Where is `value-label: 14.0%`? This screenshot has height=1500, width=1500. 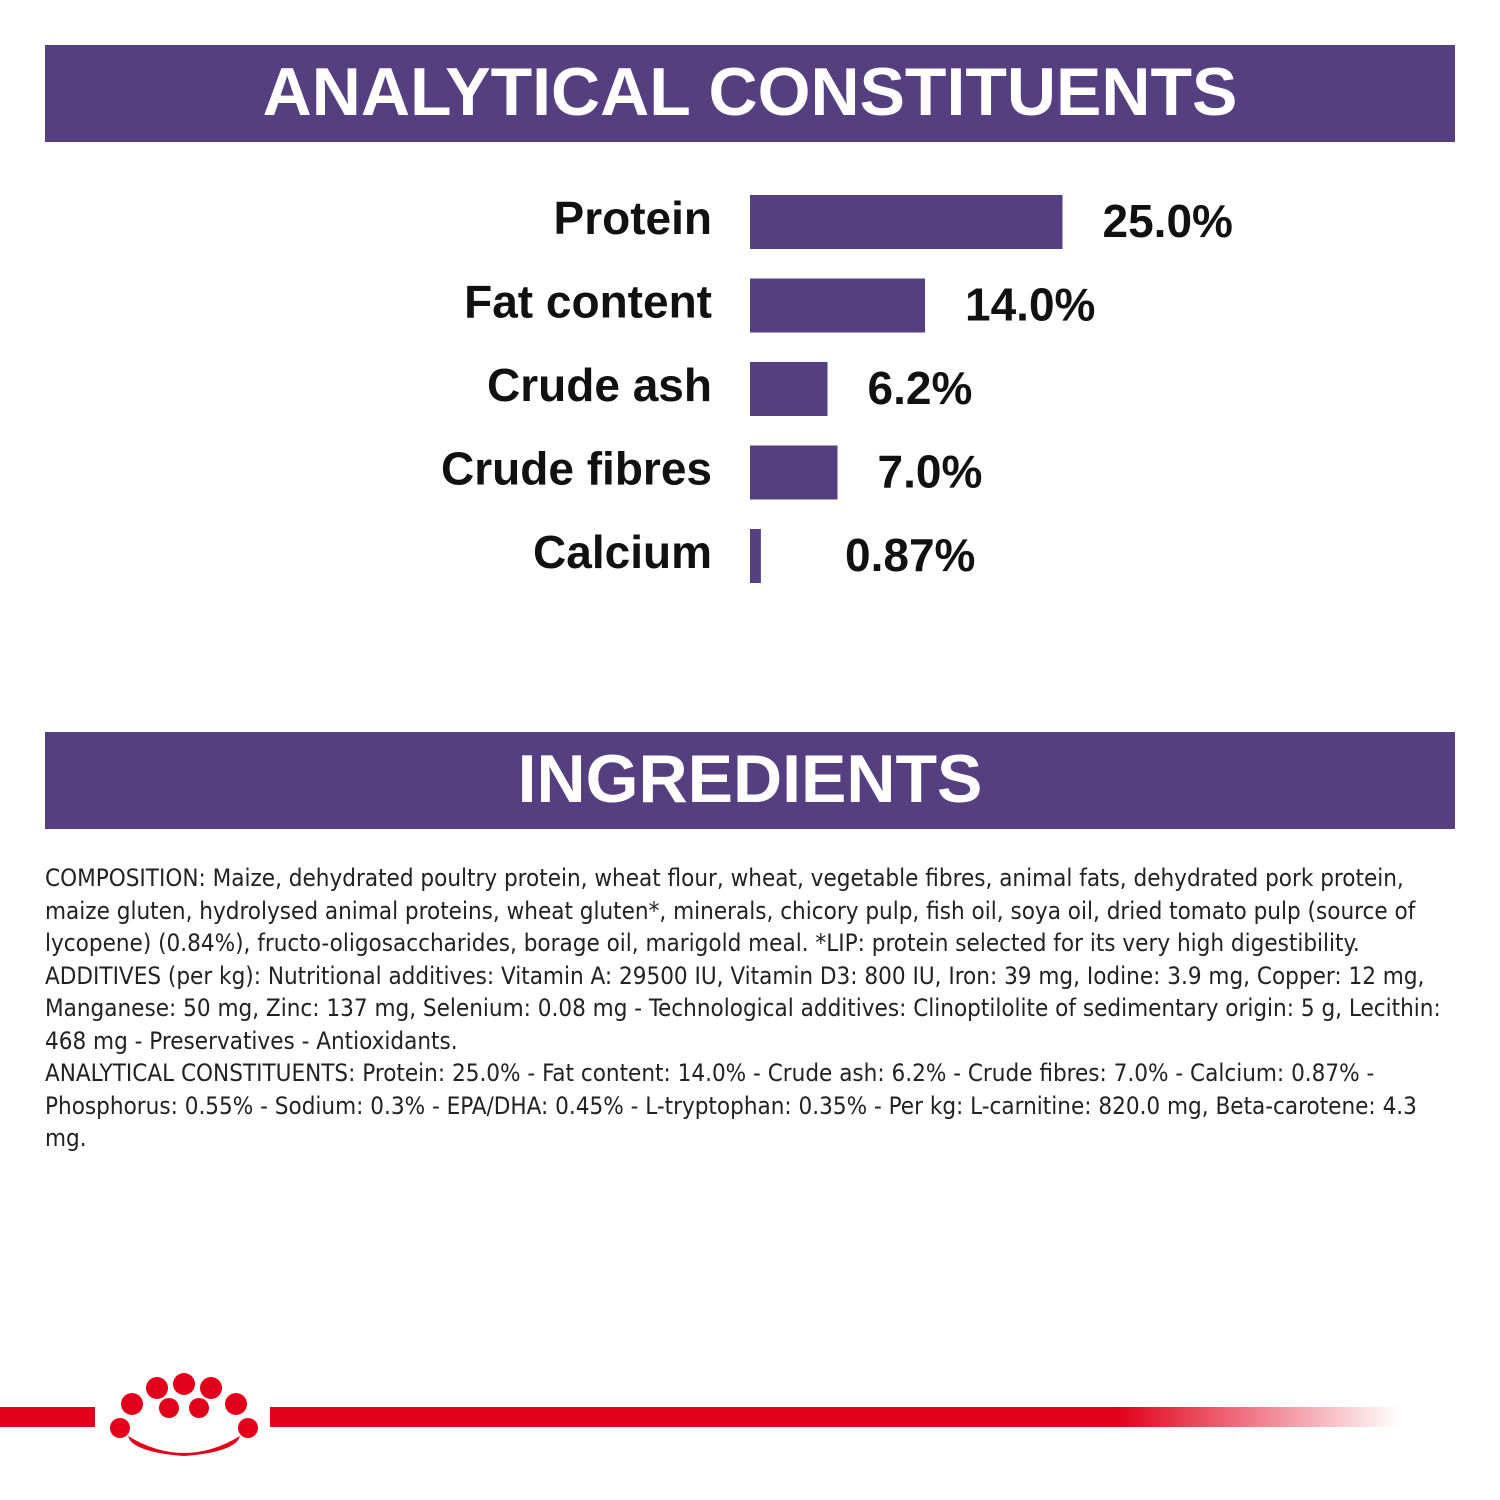 value-label: 14.0% is located at coordinates (1030, 305).